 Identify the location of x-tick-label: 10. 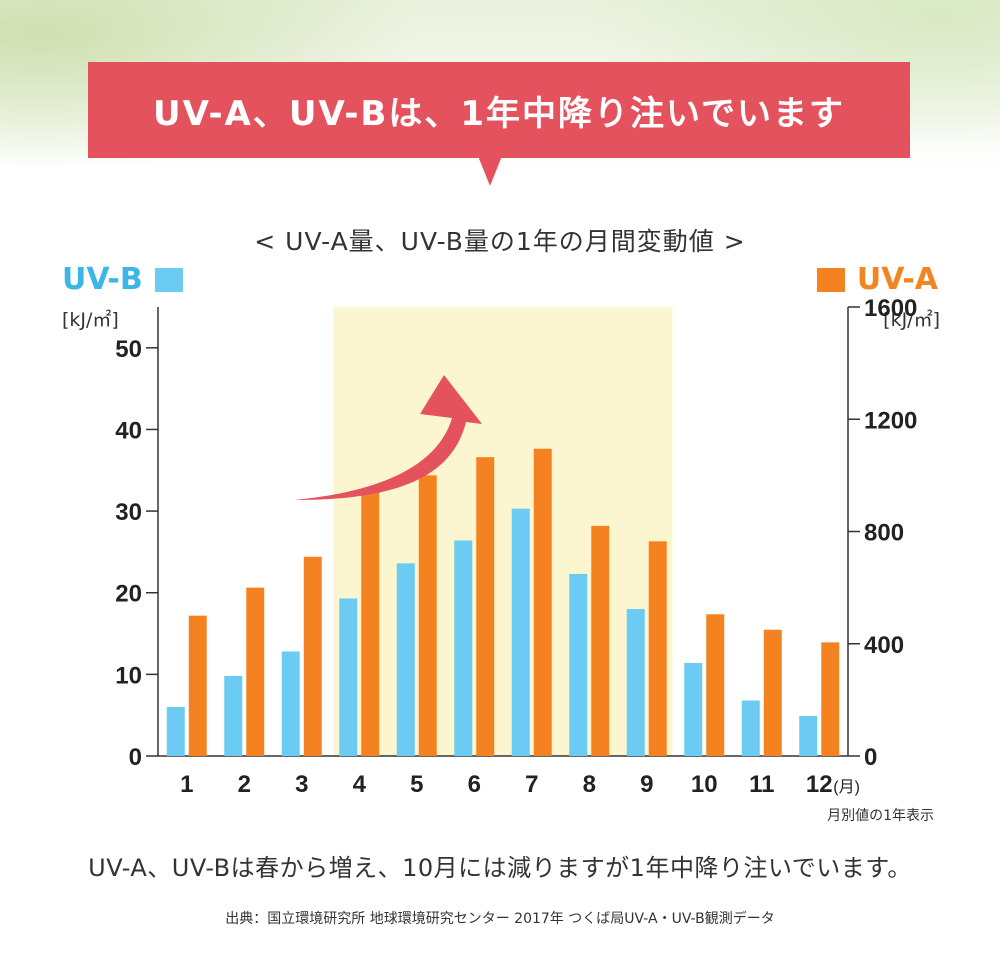
(704, 784).